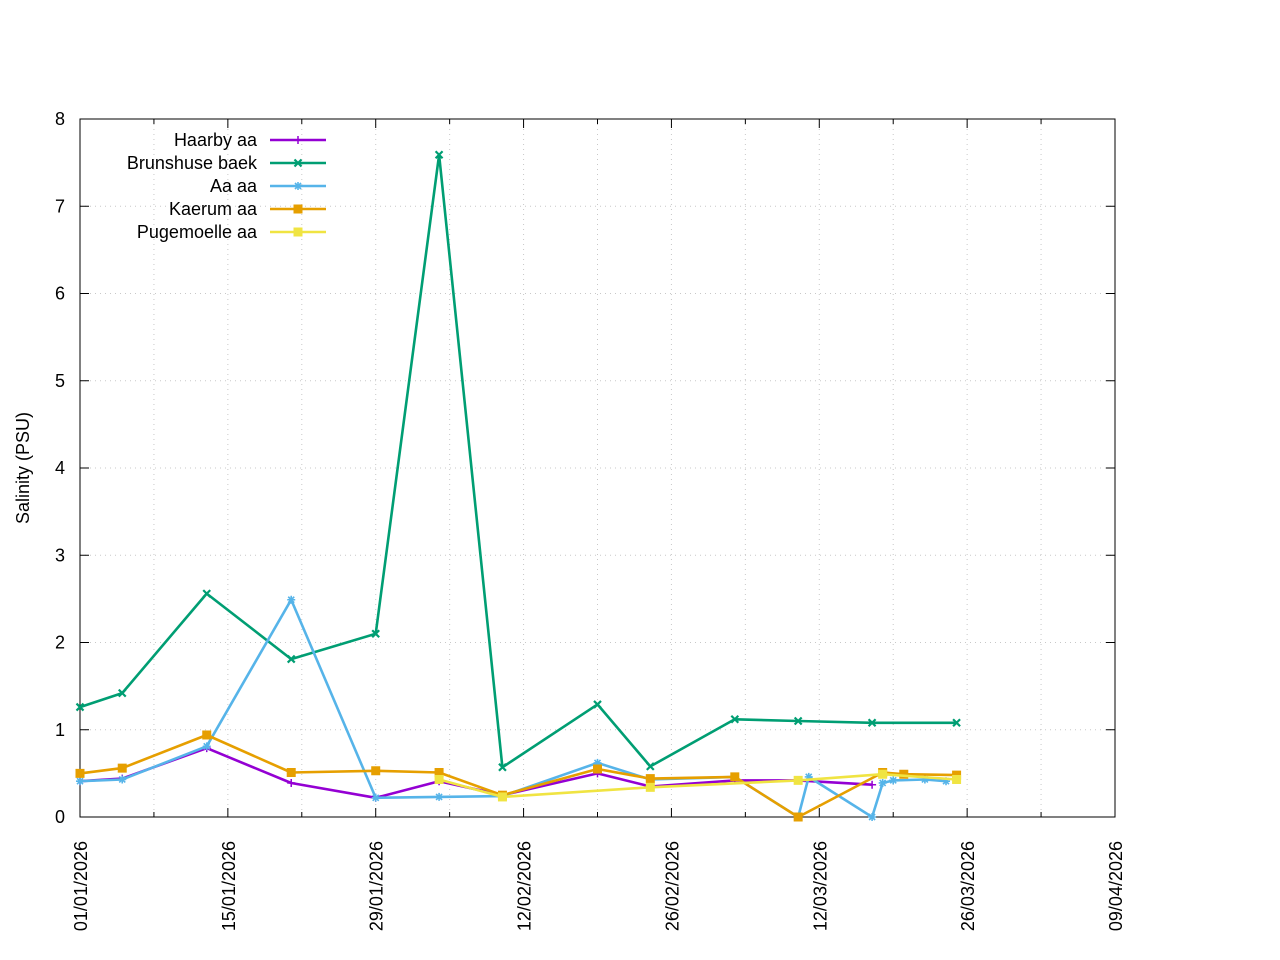  I want to click on series-line-kaerum-aa, so click(518, 776).